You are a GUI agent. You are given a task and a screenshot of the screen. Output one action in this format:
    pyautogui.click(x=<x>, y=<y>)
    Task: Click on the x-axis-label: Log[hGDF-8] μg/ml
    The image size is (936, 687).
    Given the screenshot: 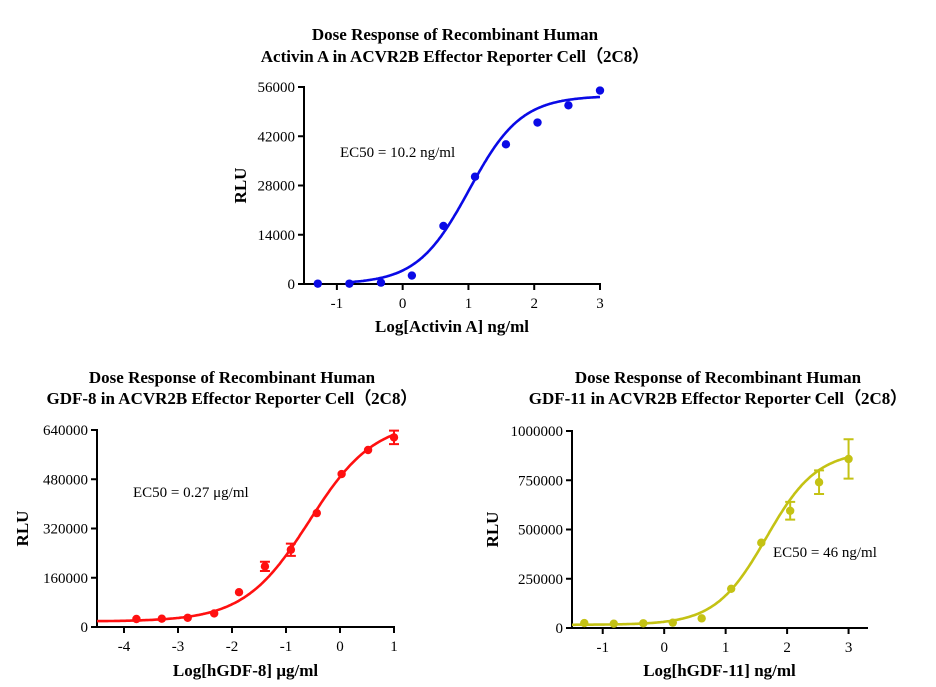 What is the action you would take?
    pyautogui.click(x=245, y=670)
    